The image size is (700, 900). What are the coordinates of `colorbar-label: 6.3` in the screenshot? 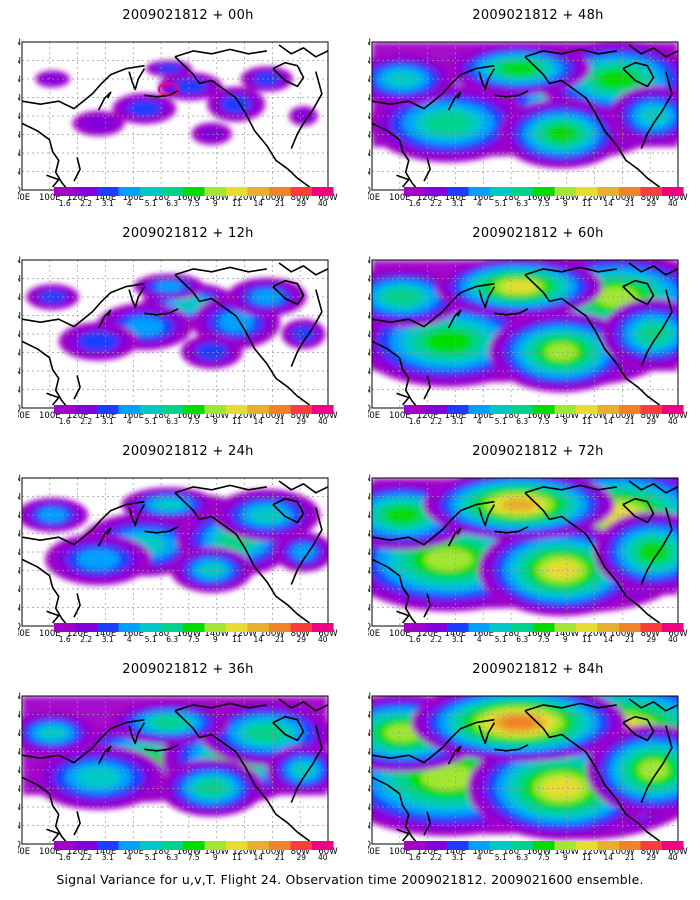 It's located at (522, 857).